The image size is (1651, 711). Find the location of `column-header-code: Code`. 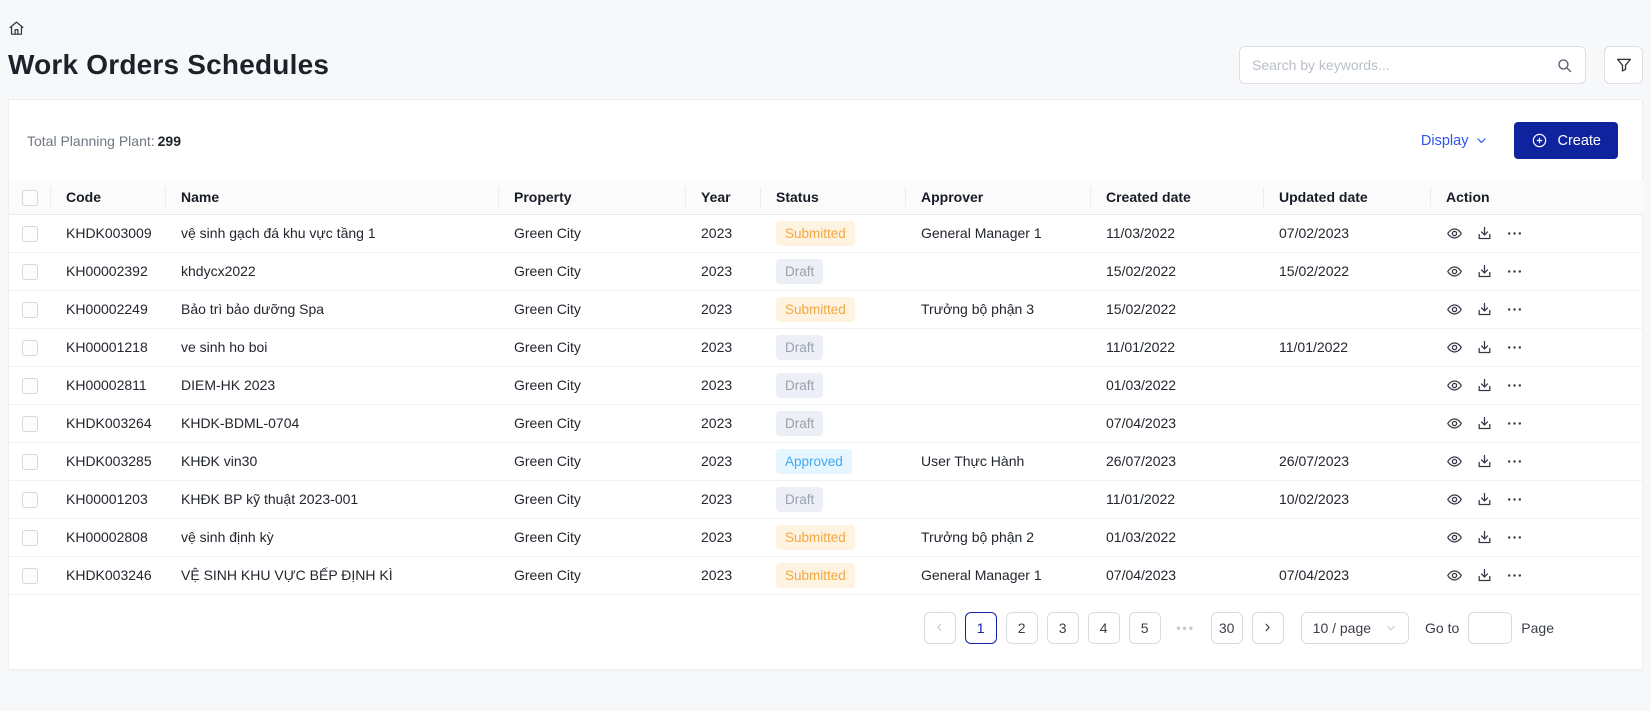

column-header-code: Code is located at coordinates (108, 198).